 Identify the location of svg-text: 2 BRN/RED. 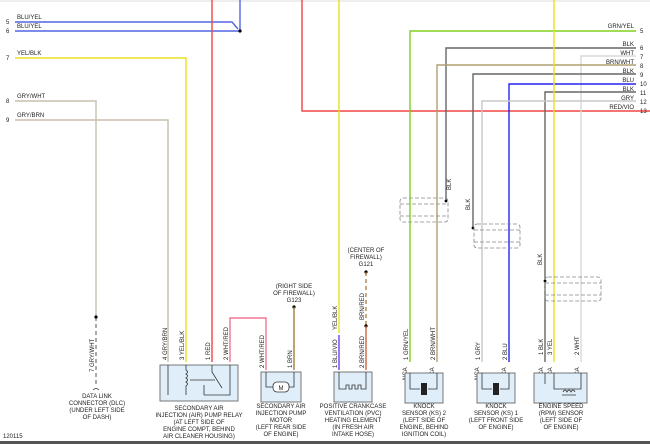
(363, 351).